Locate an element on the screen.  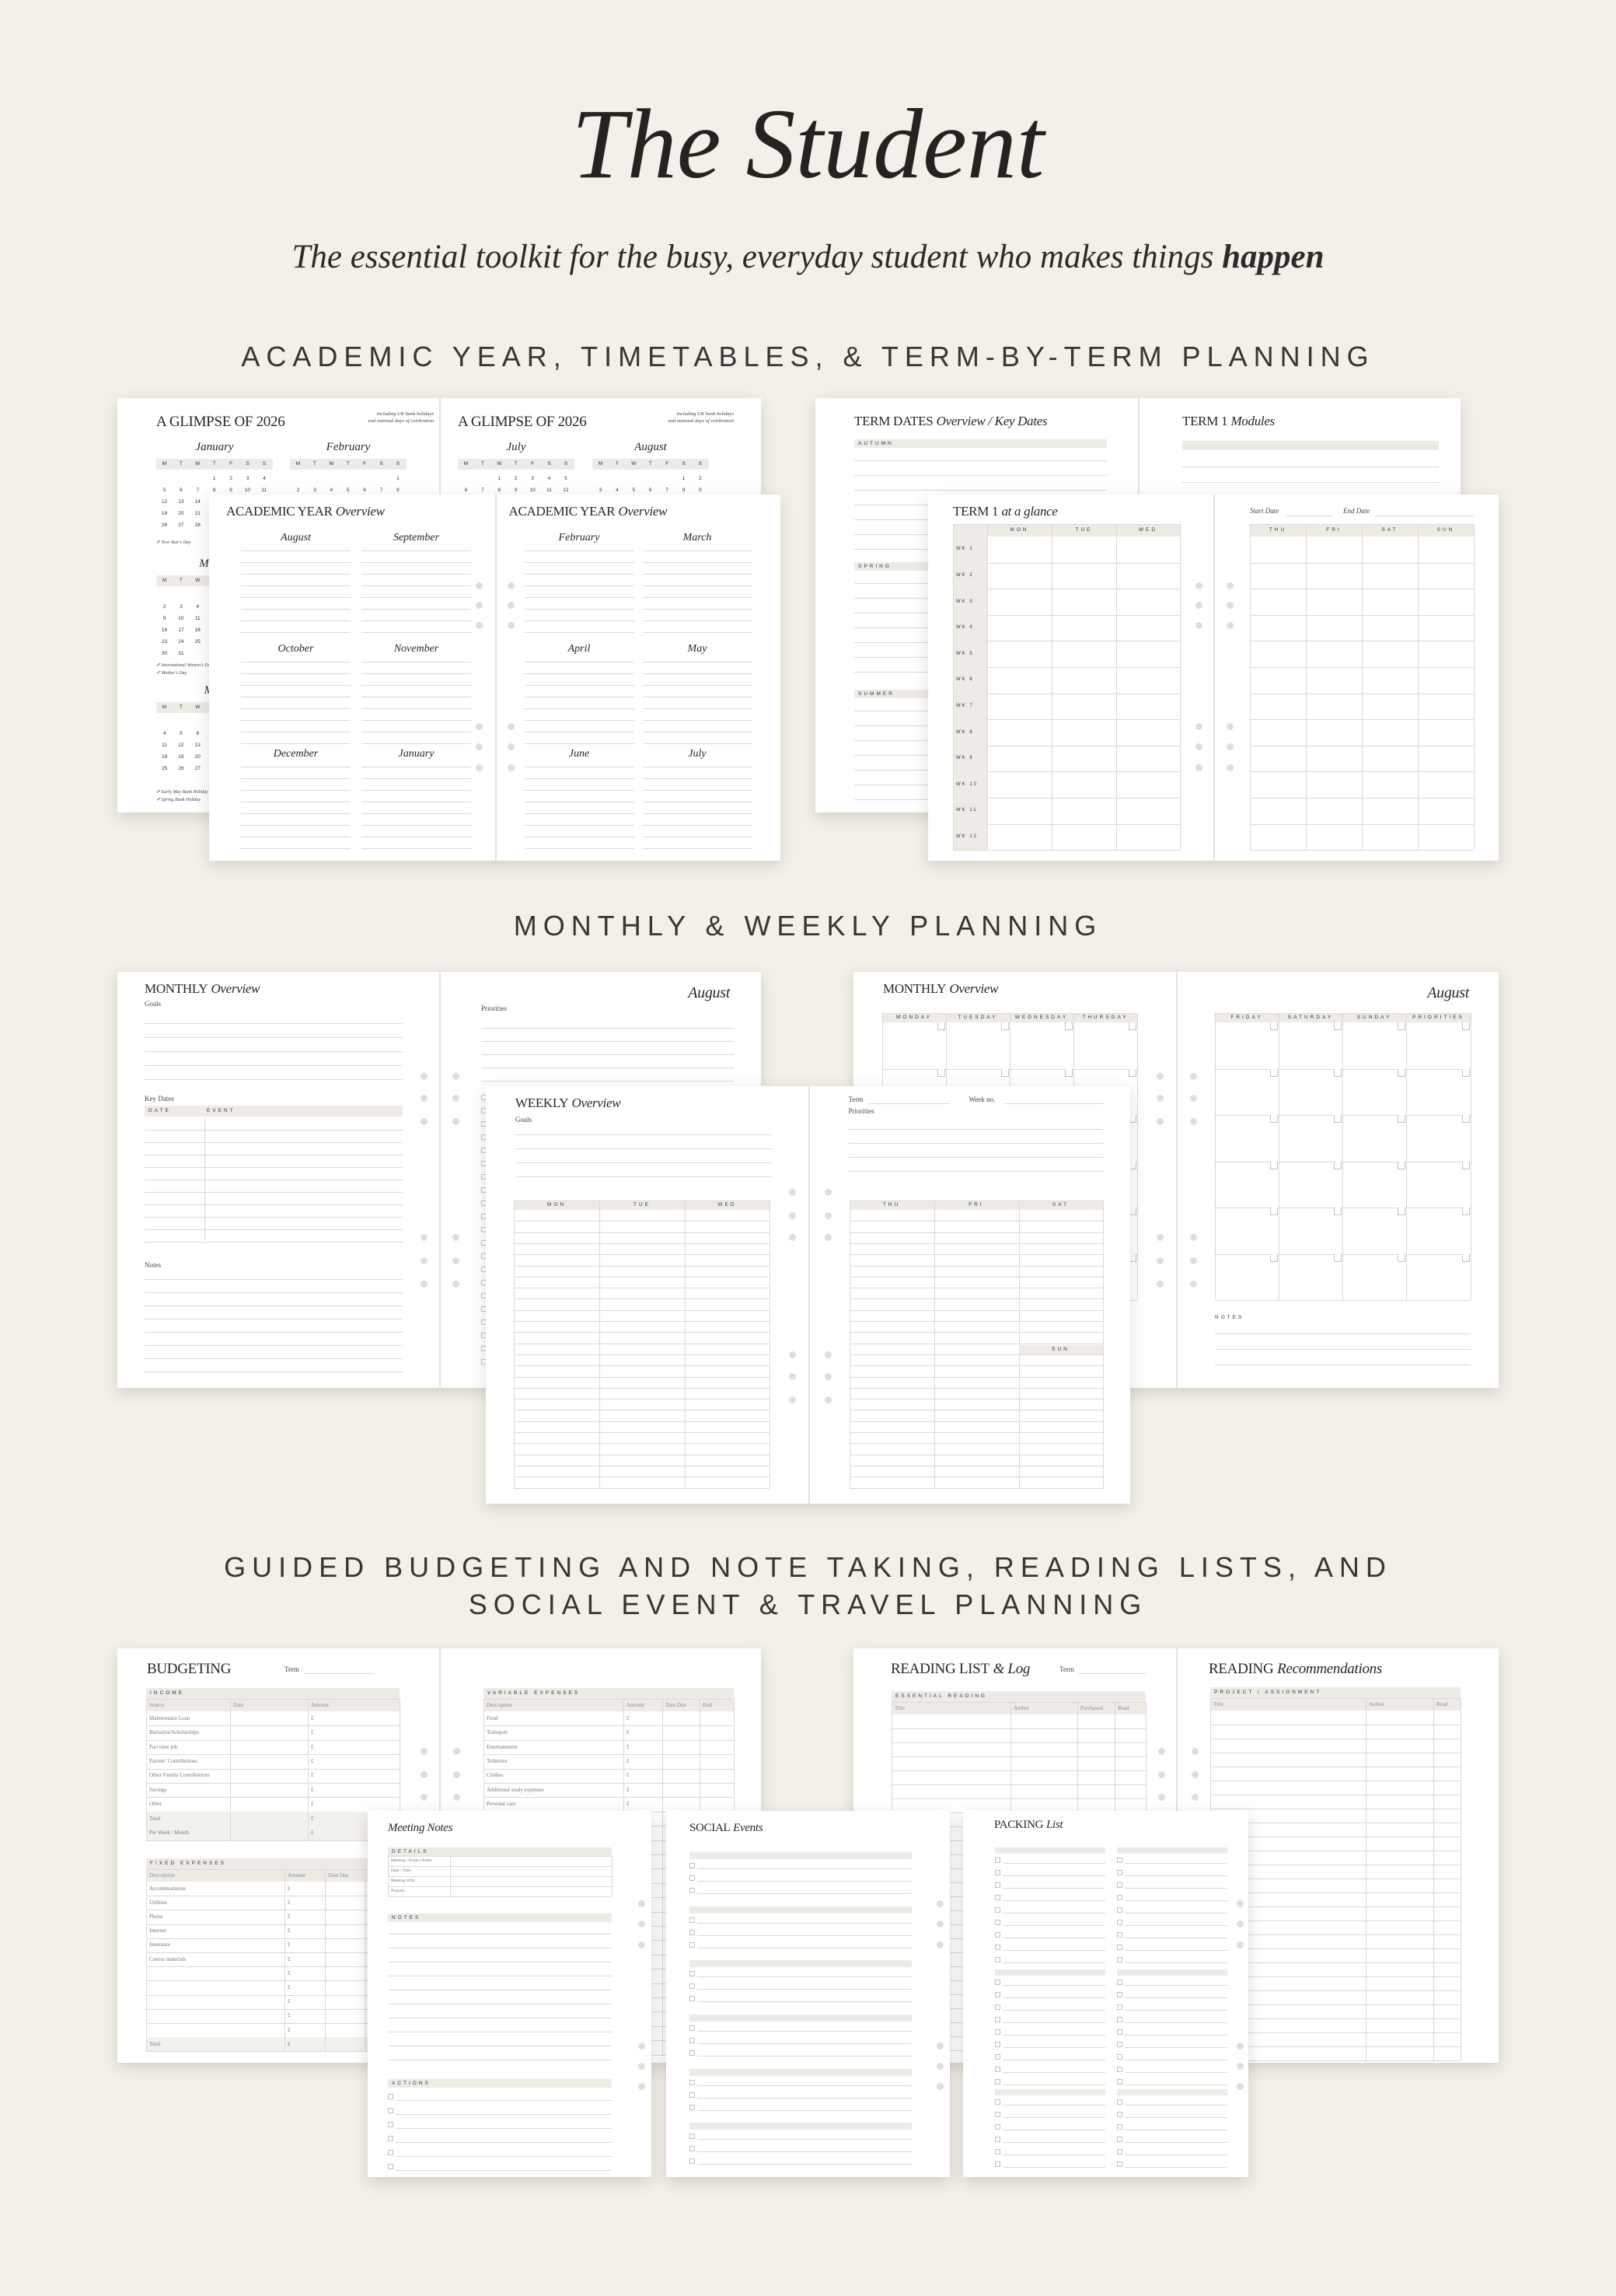
month-label: December is located at coordinates (296, 754).